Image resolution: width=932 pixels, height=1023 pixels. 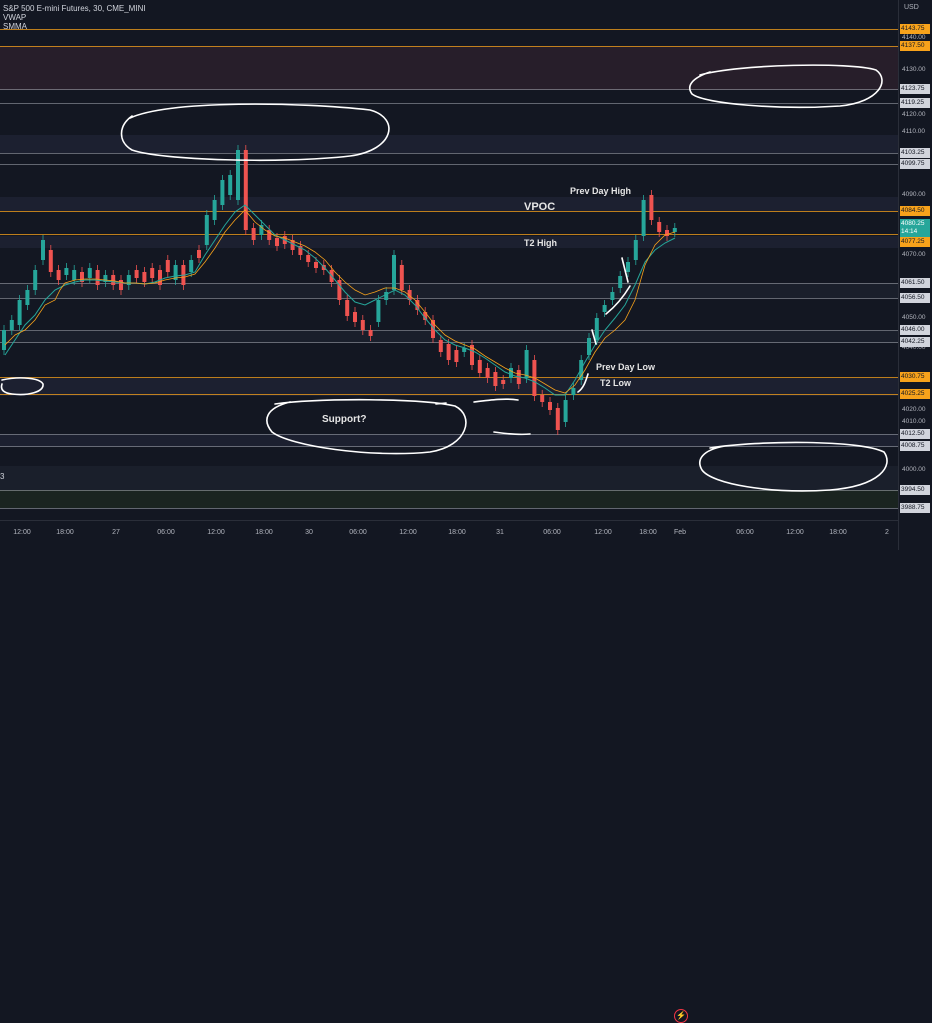 I want to click on ellipse-top, so click(x=255, y=132).